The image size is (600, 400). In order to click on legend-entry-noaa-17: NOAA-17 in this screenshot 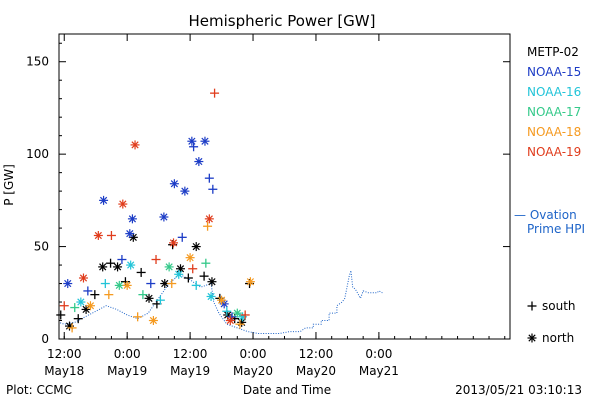, I will do `click(554, 112)`.